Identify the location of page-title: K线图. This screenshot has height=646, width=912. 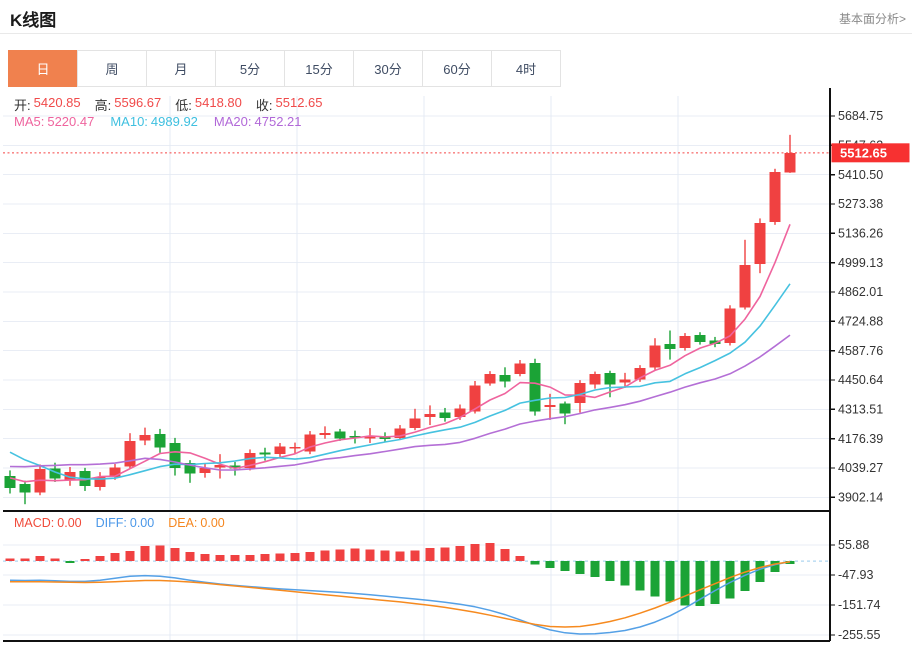
(33, 20).